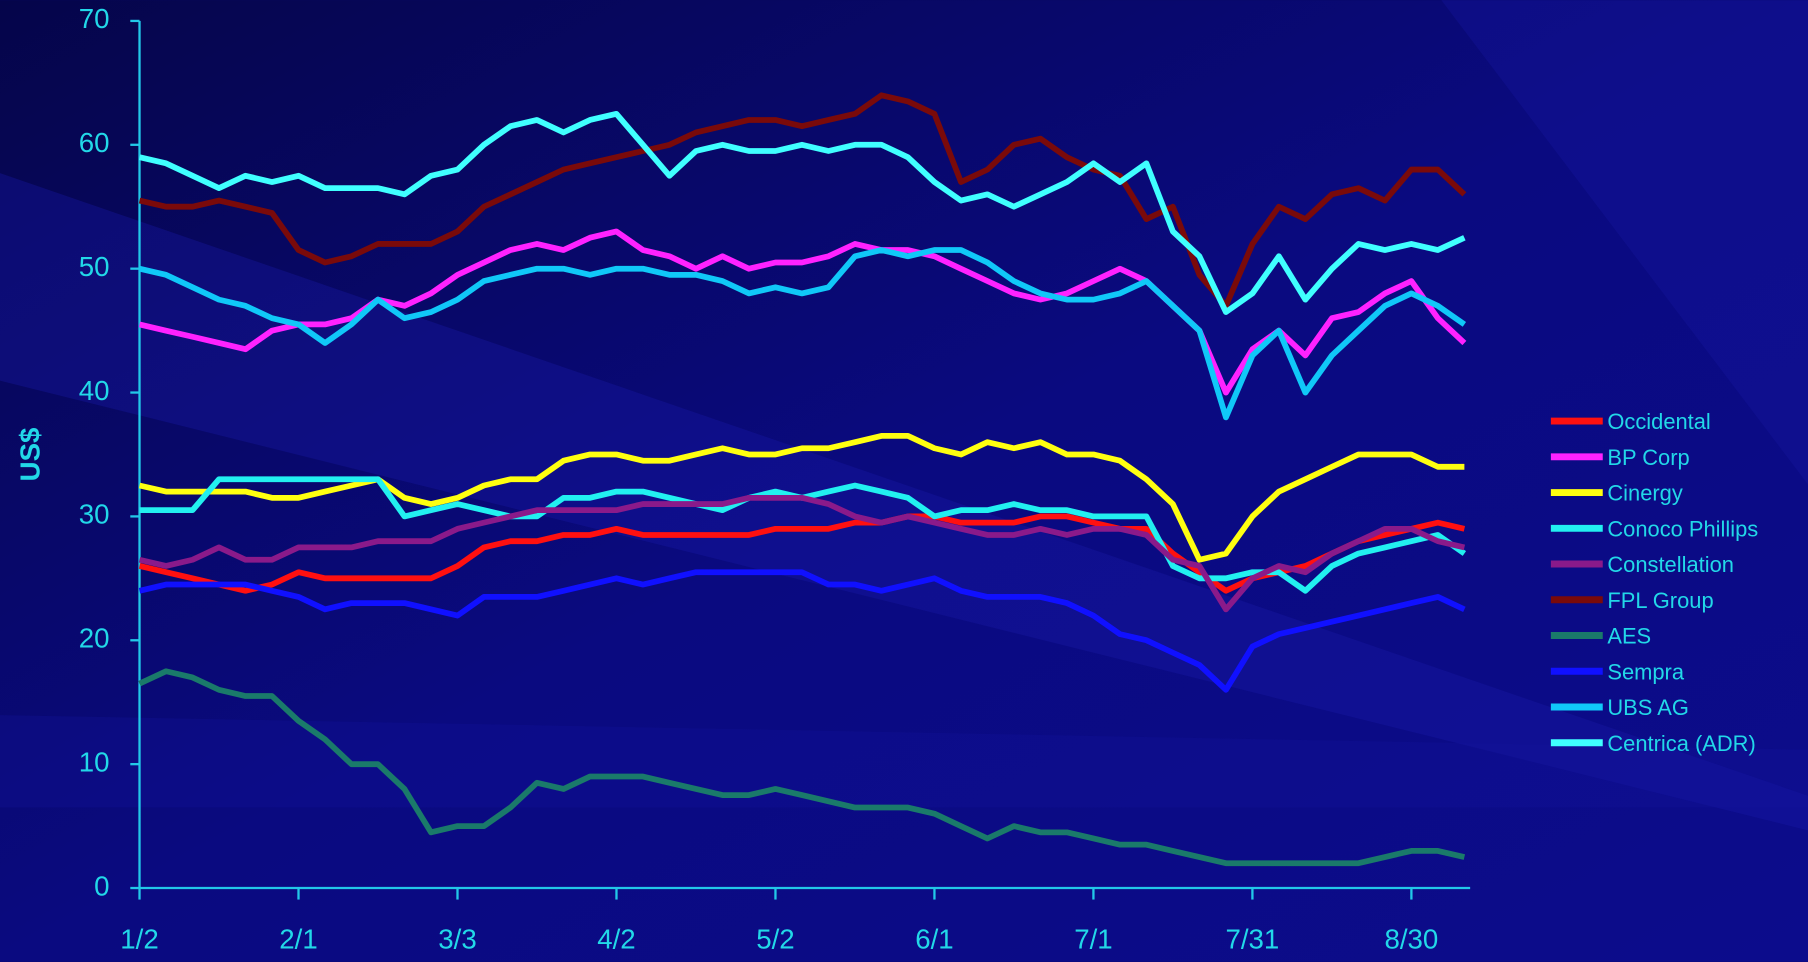 Image resolution: width=1808 pixels, height=962 pixels. What do you see at coordinates (934, 938) in the screenshot?
I see `x-tick-label: 6/1` at bounding box center [934, 938].